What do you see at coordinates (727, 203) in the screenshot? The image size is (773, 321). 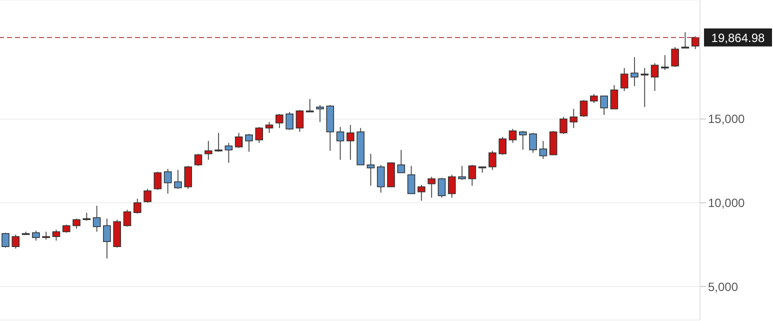 I see `y-tick-label: 10,000` at bounding box center [727, 203].